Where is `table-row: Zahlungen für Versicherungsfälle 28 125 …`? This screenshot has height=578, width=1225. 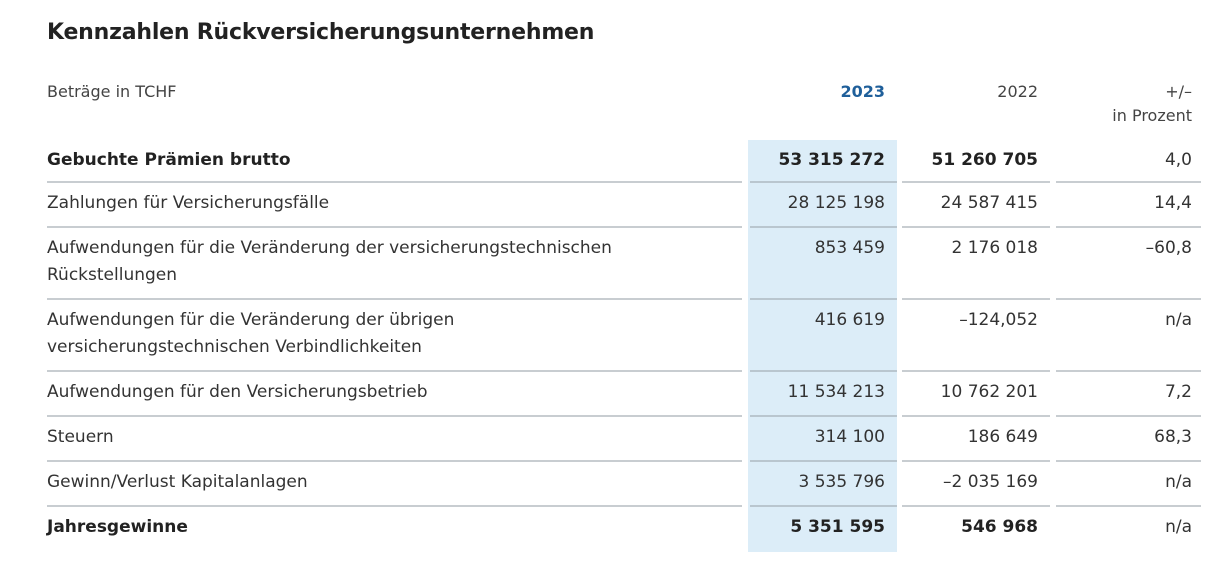 table-row: Zahlungen für Versicherungsfälle 28 125 … is located at coordinates (612, 205).